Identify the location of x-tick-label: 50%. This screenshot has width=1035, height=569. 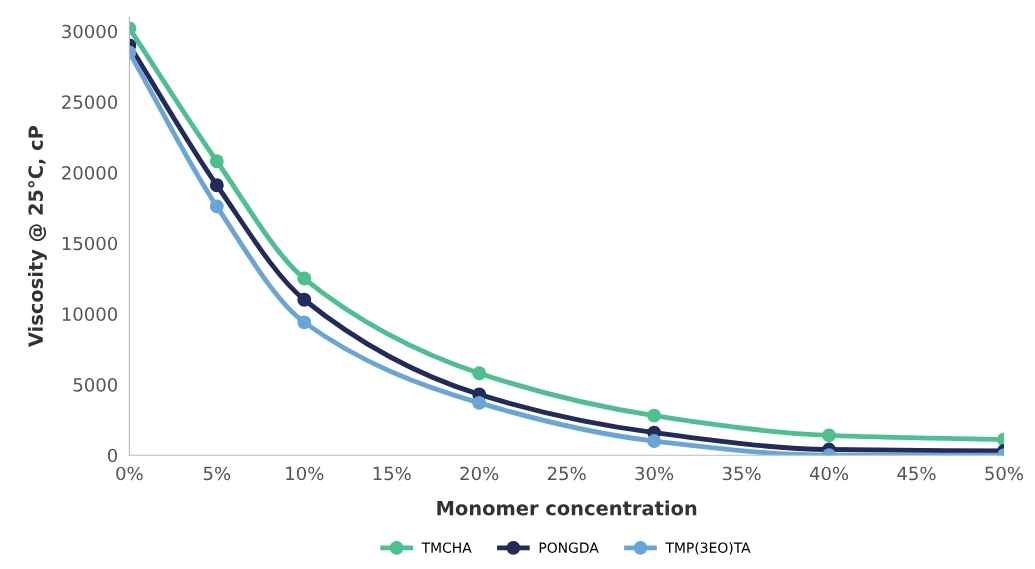
(1004, 473).